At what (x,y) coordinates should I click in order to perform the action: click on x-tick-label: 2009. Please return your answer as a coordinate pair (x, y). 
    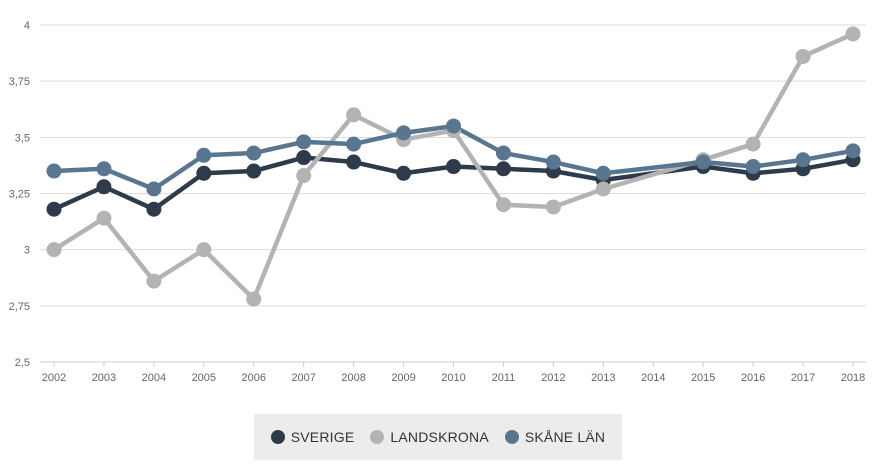
    Looking at the image, I should click on (403, 378).